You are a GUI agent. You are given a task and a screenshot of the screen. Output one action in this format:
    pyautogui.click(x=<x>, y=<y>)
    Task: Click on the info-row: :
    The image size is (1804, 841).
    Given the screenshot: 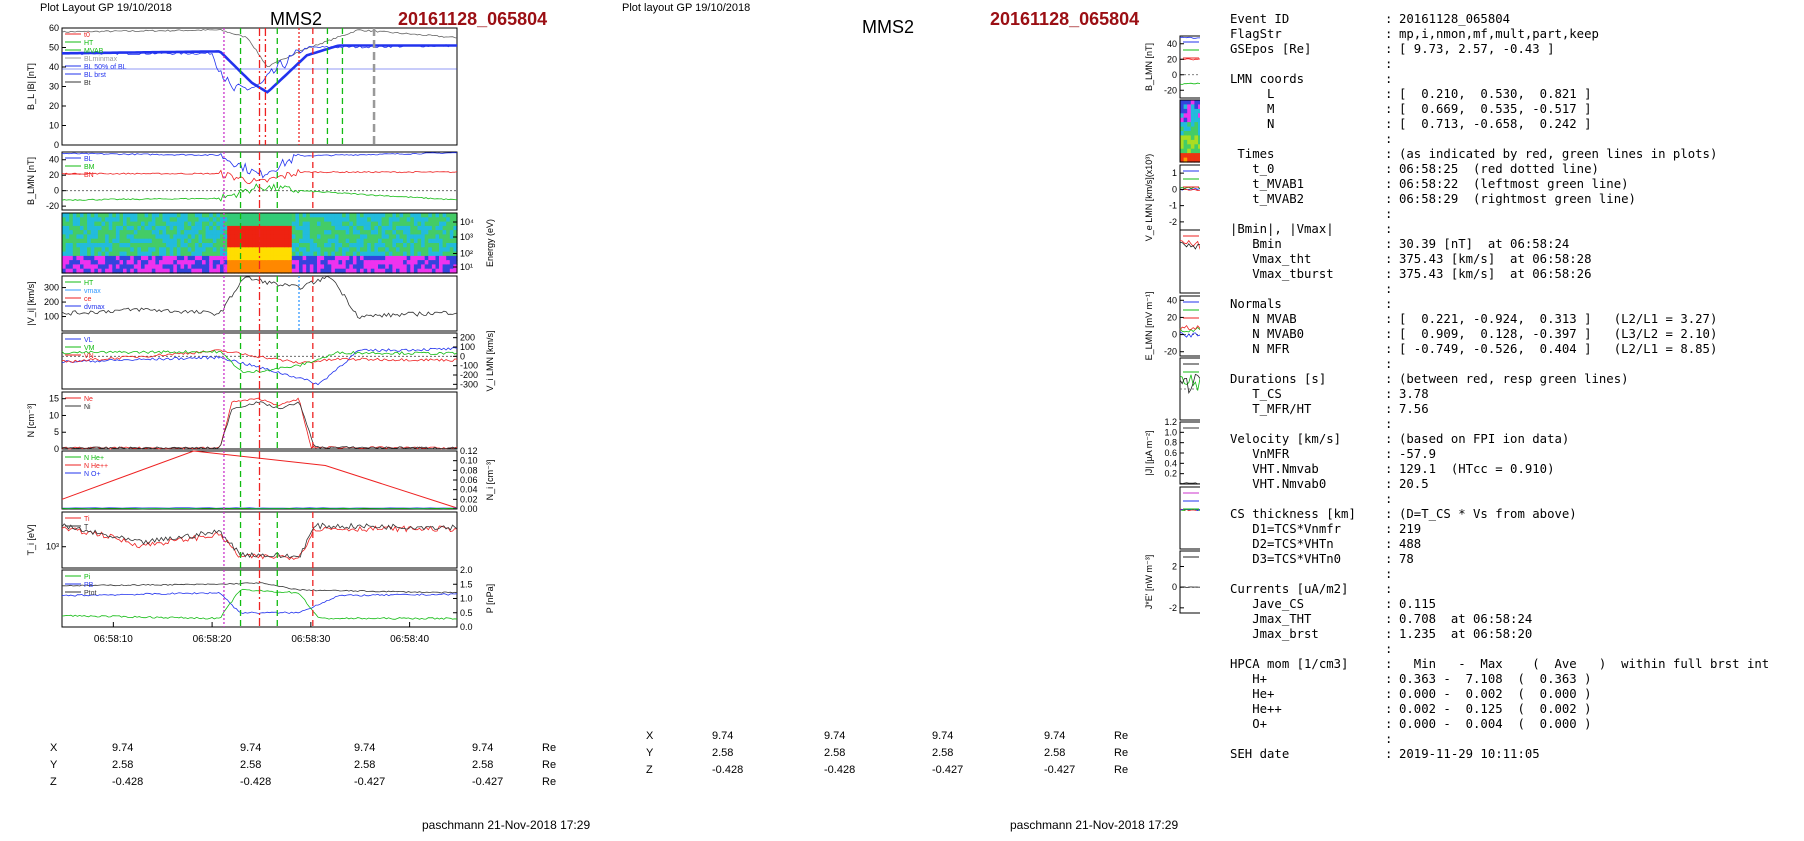 What is the action you would take?
    pyautogui.click(x=1515, y=364)
    